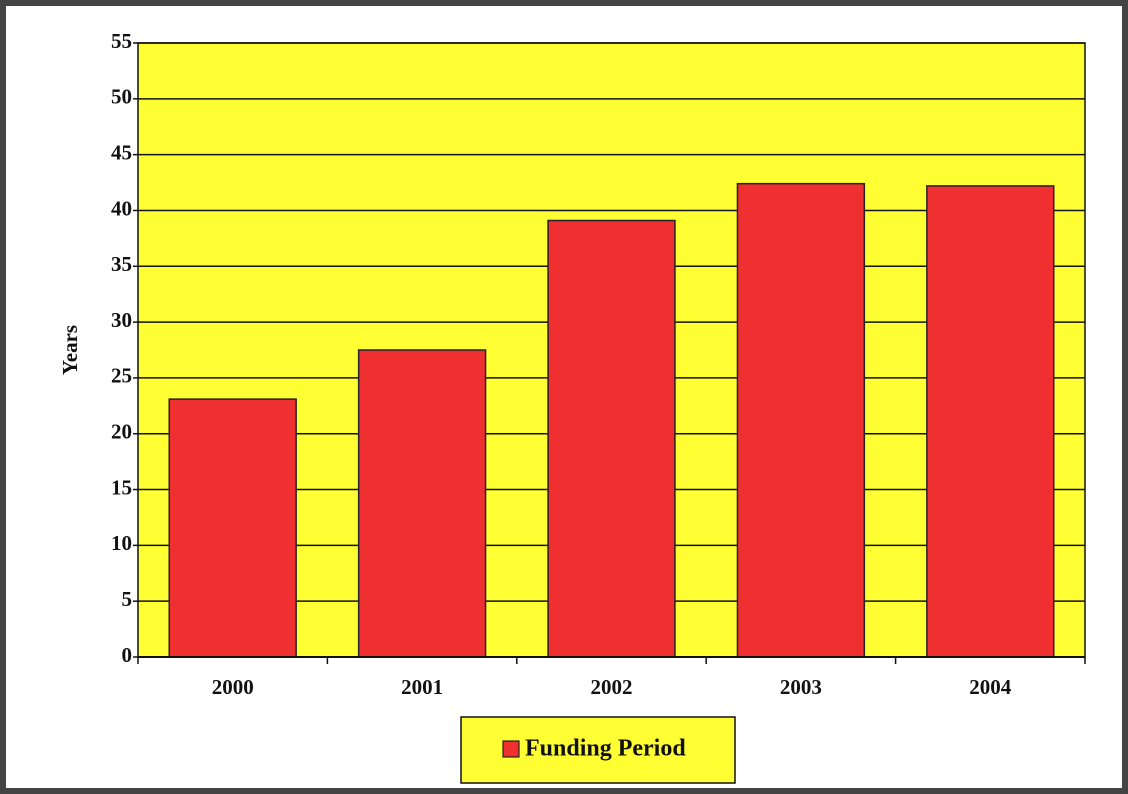 The height and width of the screenshot is (794, 1128). I want to click on y-tick-label: 25, so click(121, 376).